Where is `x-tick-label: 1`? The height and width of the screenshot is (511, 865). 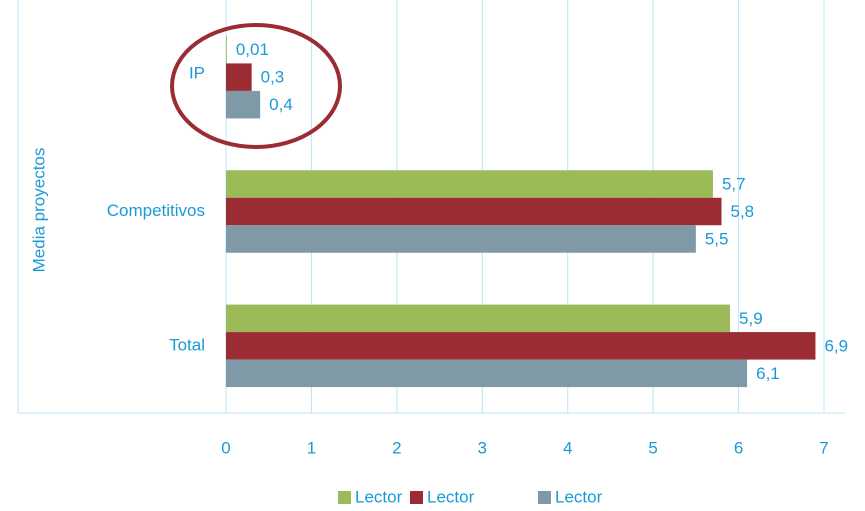
x-tick-label: 1 is located at coordinates (311, 447).